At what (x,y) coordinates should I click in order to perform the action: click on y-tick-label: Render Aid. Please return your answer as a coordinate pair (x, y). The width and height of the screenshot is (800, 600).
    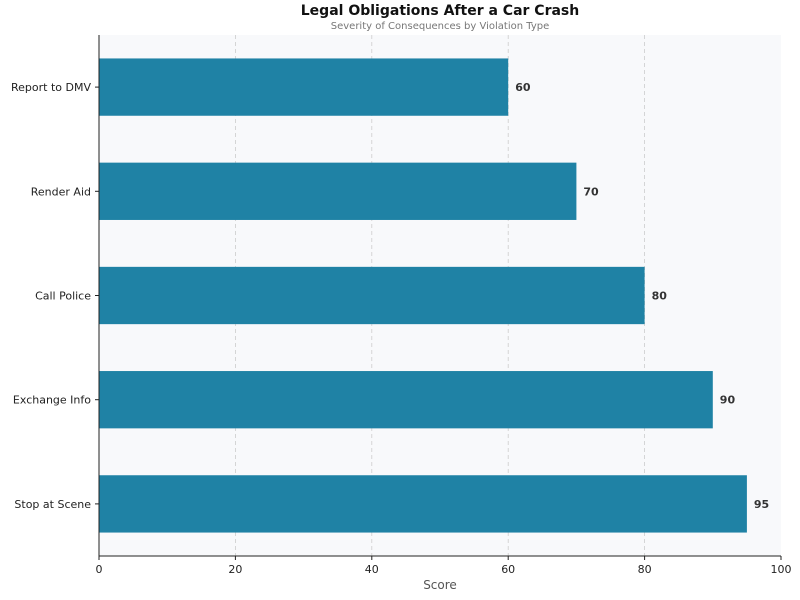
    Looking at the image, I should click on (61, 191).